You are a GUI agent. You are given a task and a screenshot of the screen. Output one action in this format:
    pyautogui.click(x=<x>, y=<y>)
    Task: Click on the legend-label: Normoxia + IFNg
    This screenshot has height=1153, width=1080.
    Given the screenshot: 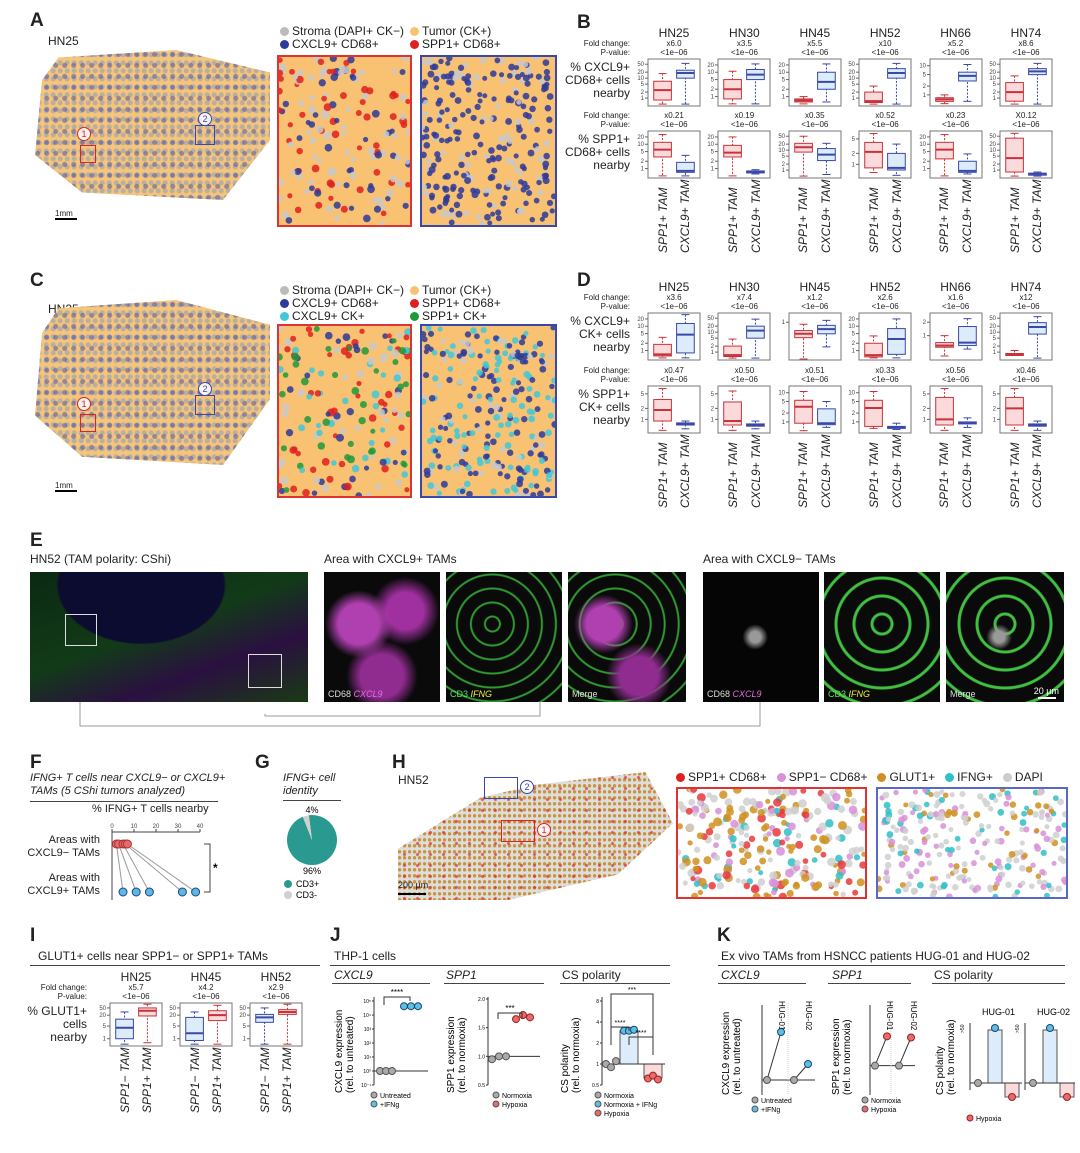 What is the action you would take?
    pyautogui.click(x=630, y=1105)
    